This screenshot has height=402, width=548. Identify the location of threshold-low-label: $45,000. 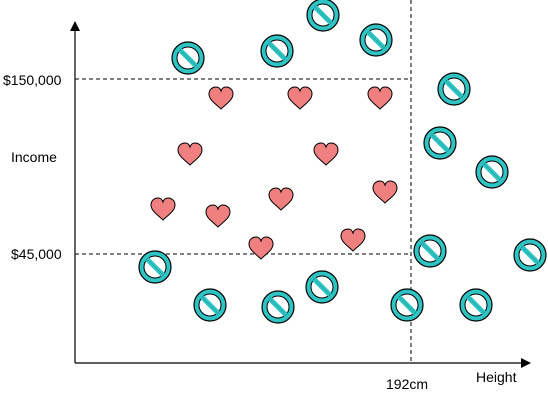
(36, 254).